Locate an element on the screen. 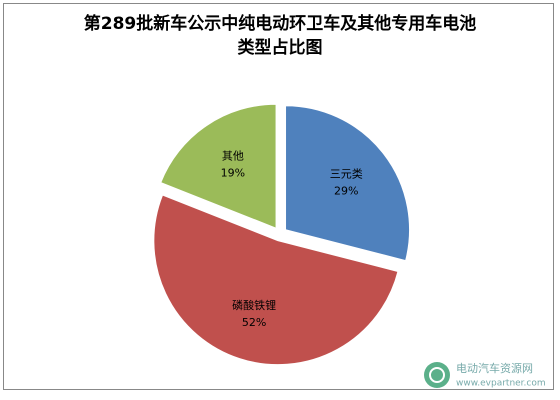  slice-label: 三元类 is located at coordinates (346, 174).